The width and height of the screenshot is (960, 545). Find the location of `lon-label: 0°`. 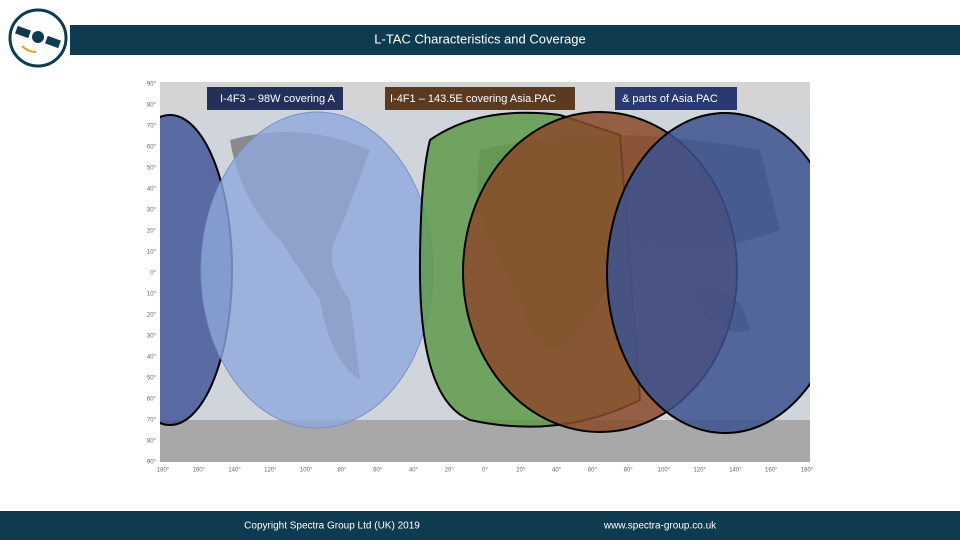

lon-label: 0° is located at coordinates (485, 471).